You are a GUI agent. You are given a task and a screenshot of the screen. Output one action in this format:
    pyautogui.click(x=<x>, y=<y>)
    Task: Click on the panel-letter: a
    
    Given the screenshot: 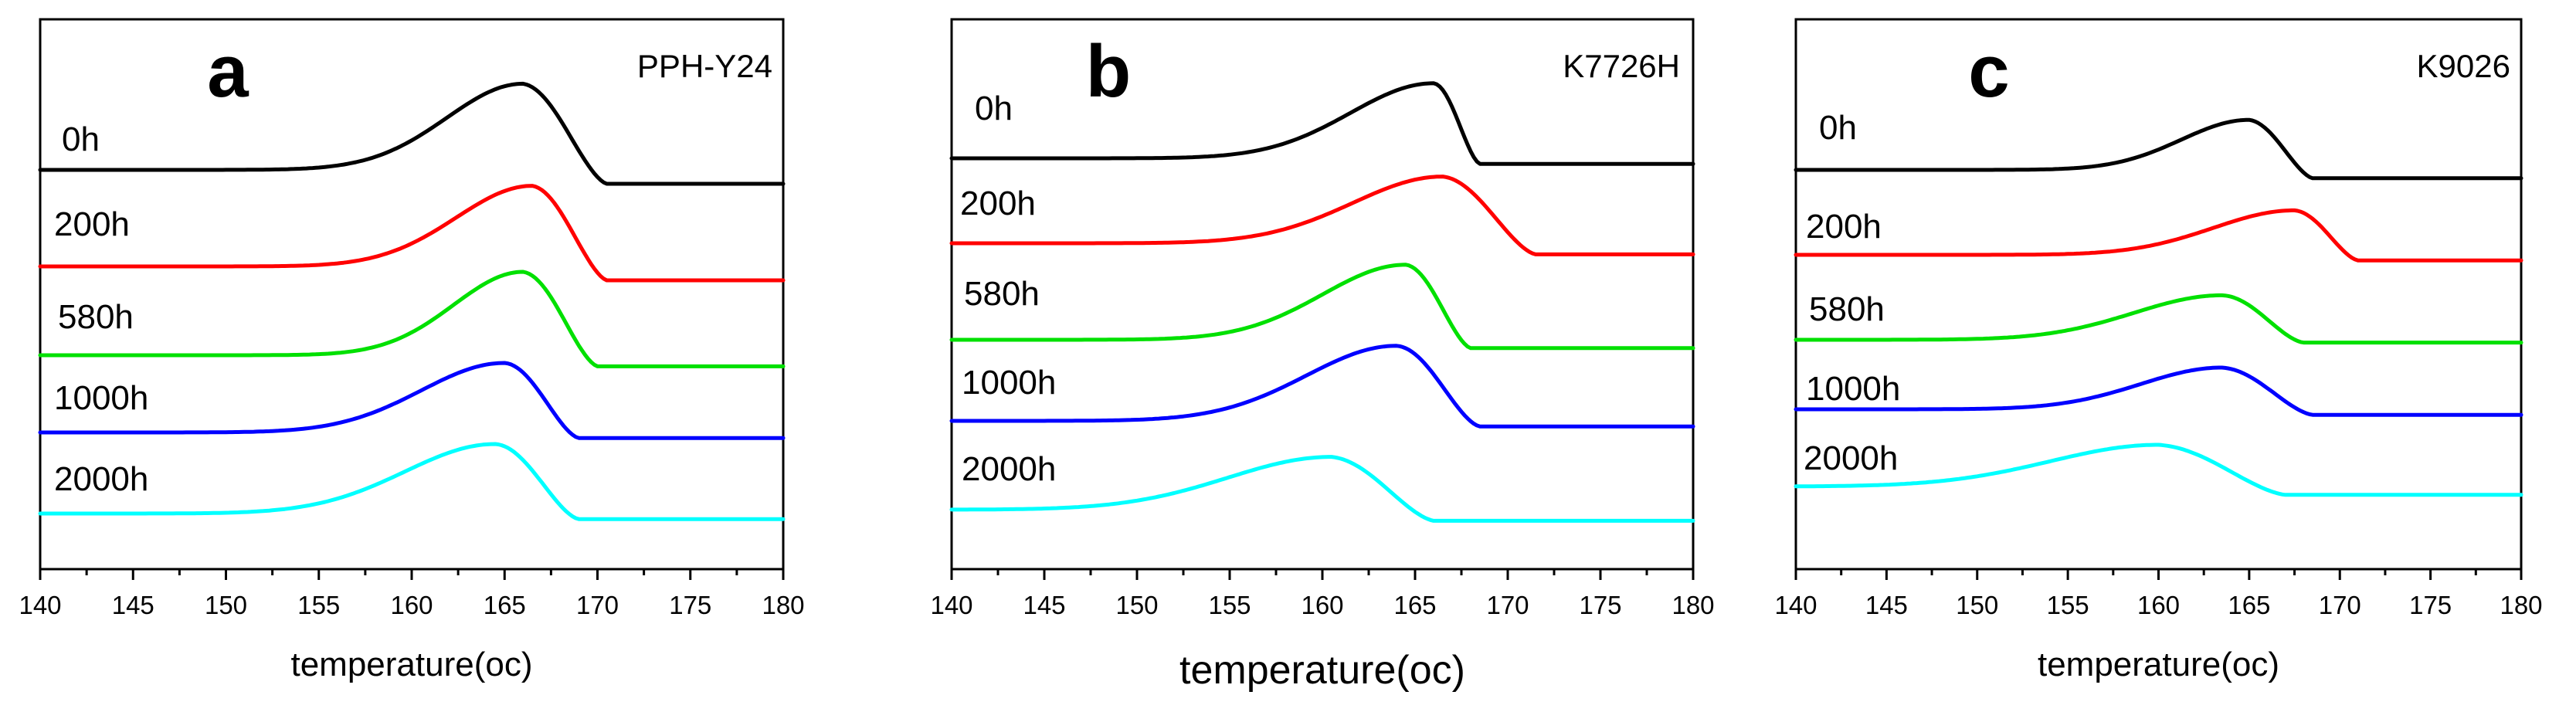 What is the action you would take?
    pyautogui.click(x=228, y=71)
    